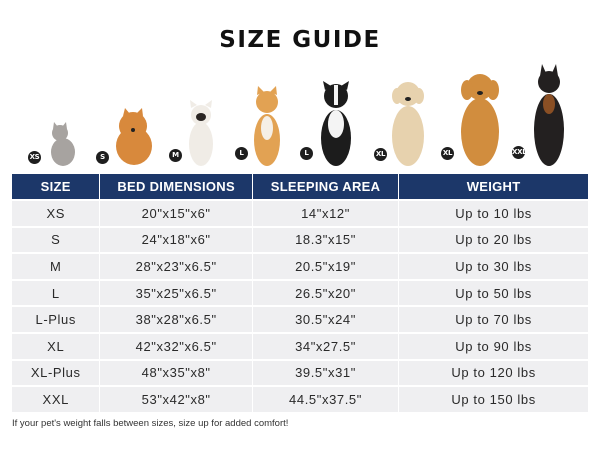 The width and height of the screenshot is (600, 450). I want to click on pet-xl: XL, so click(400, 122).